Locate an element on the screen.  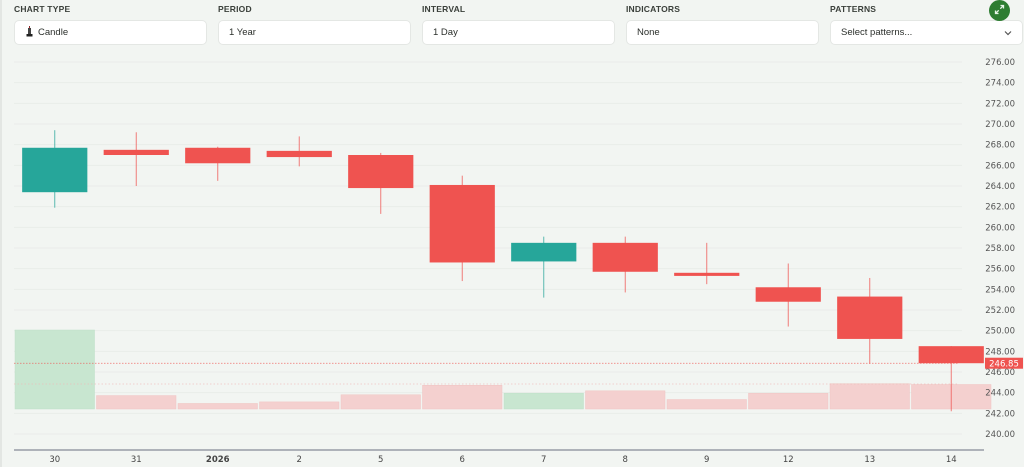
fullscreen-button is located at coordinates (999, 10).